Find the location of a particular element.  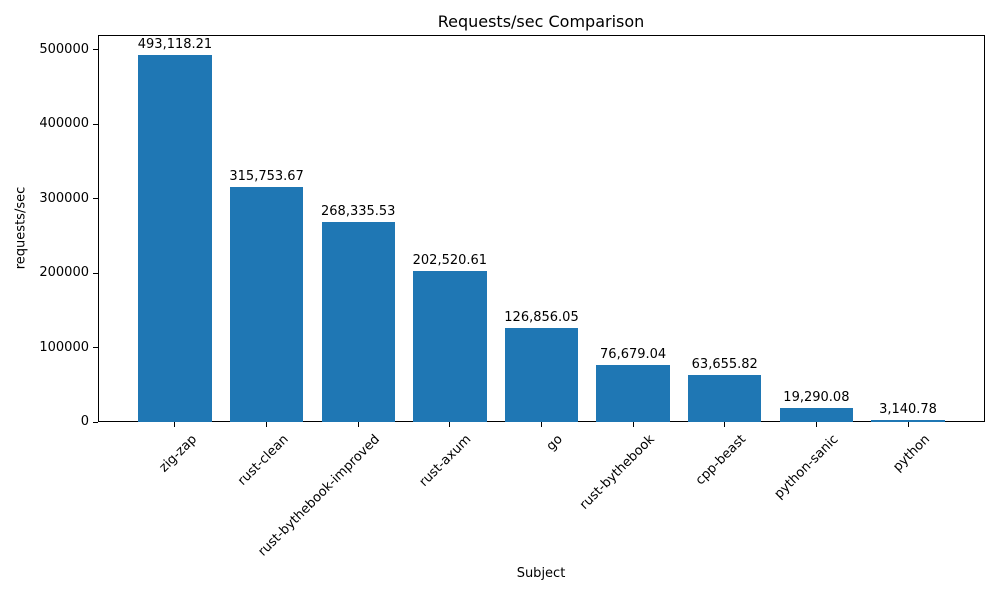

x-tick-label-python: python is located at coordinates (911, 453).